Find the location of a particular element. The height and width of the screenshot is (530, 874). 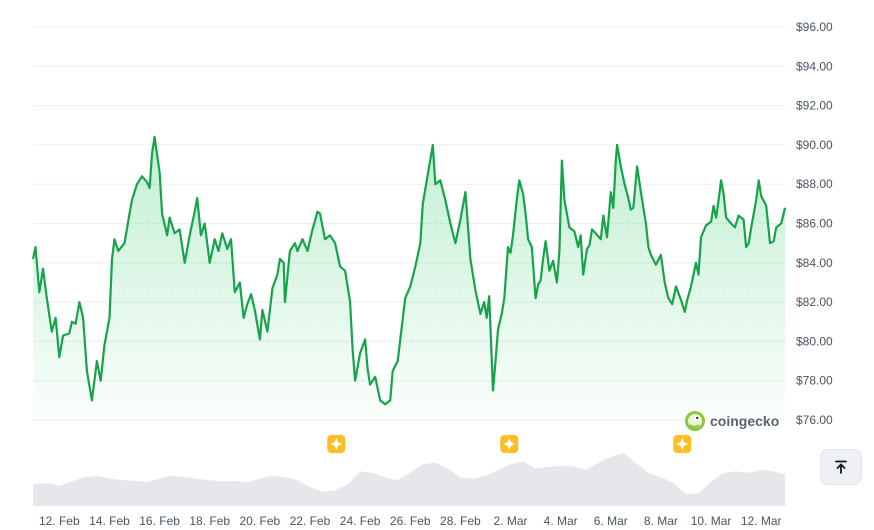

x-tick-label: 16. Feb is located at coordinates (159, 521).